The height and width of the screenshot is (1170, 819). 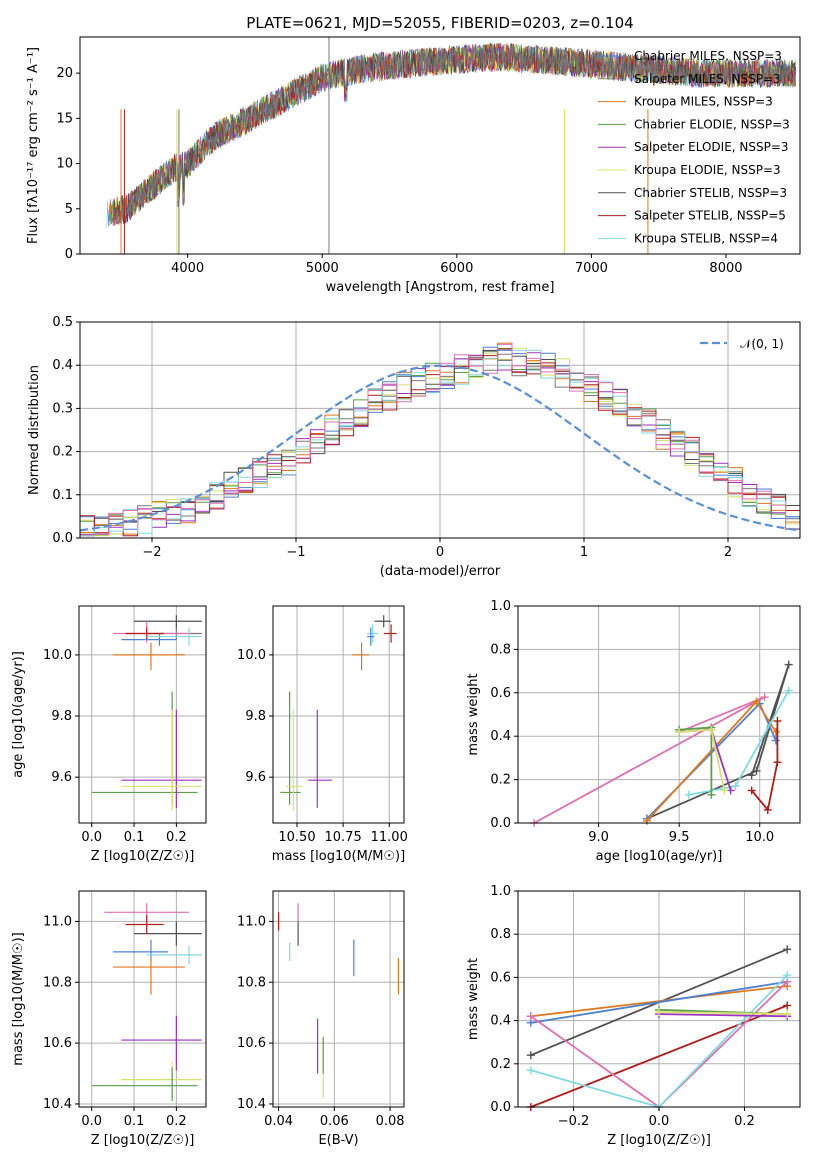 What do you see at coordinates (708, 56) in the screenshot?
I see `legend-entry: Chabrier MILES, NSSP=3` at bounding box center [708, 56].